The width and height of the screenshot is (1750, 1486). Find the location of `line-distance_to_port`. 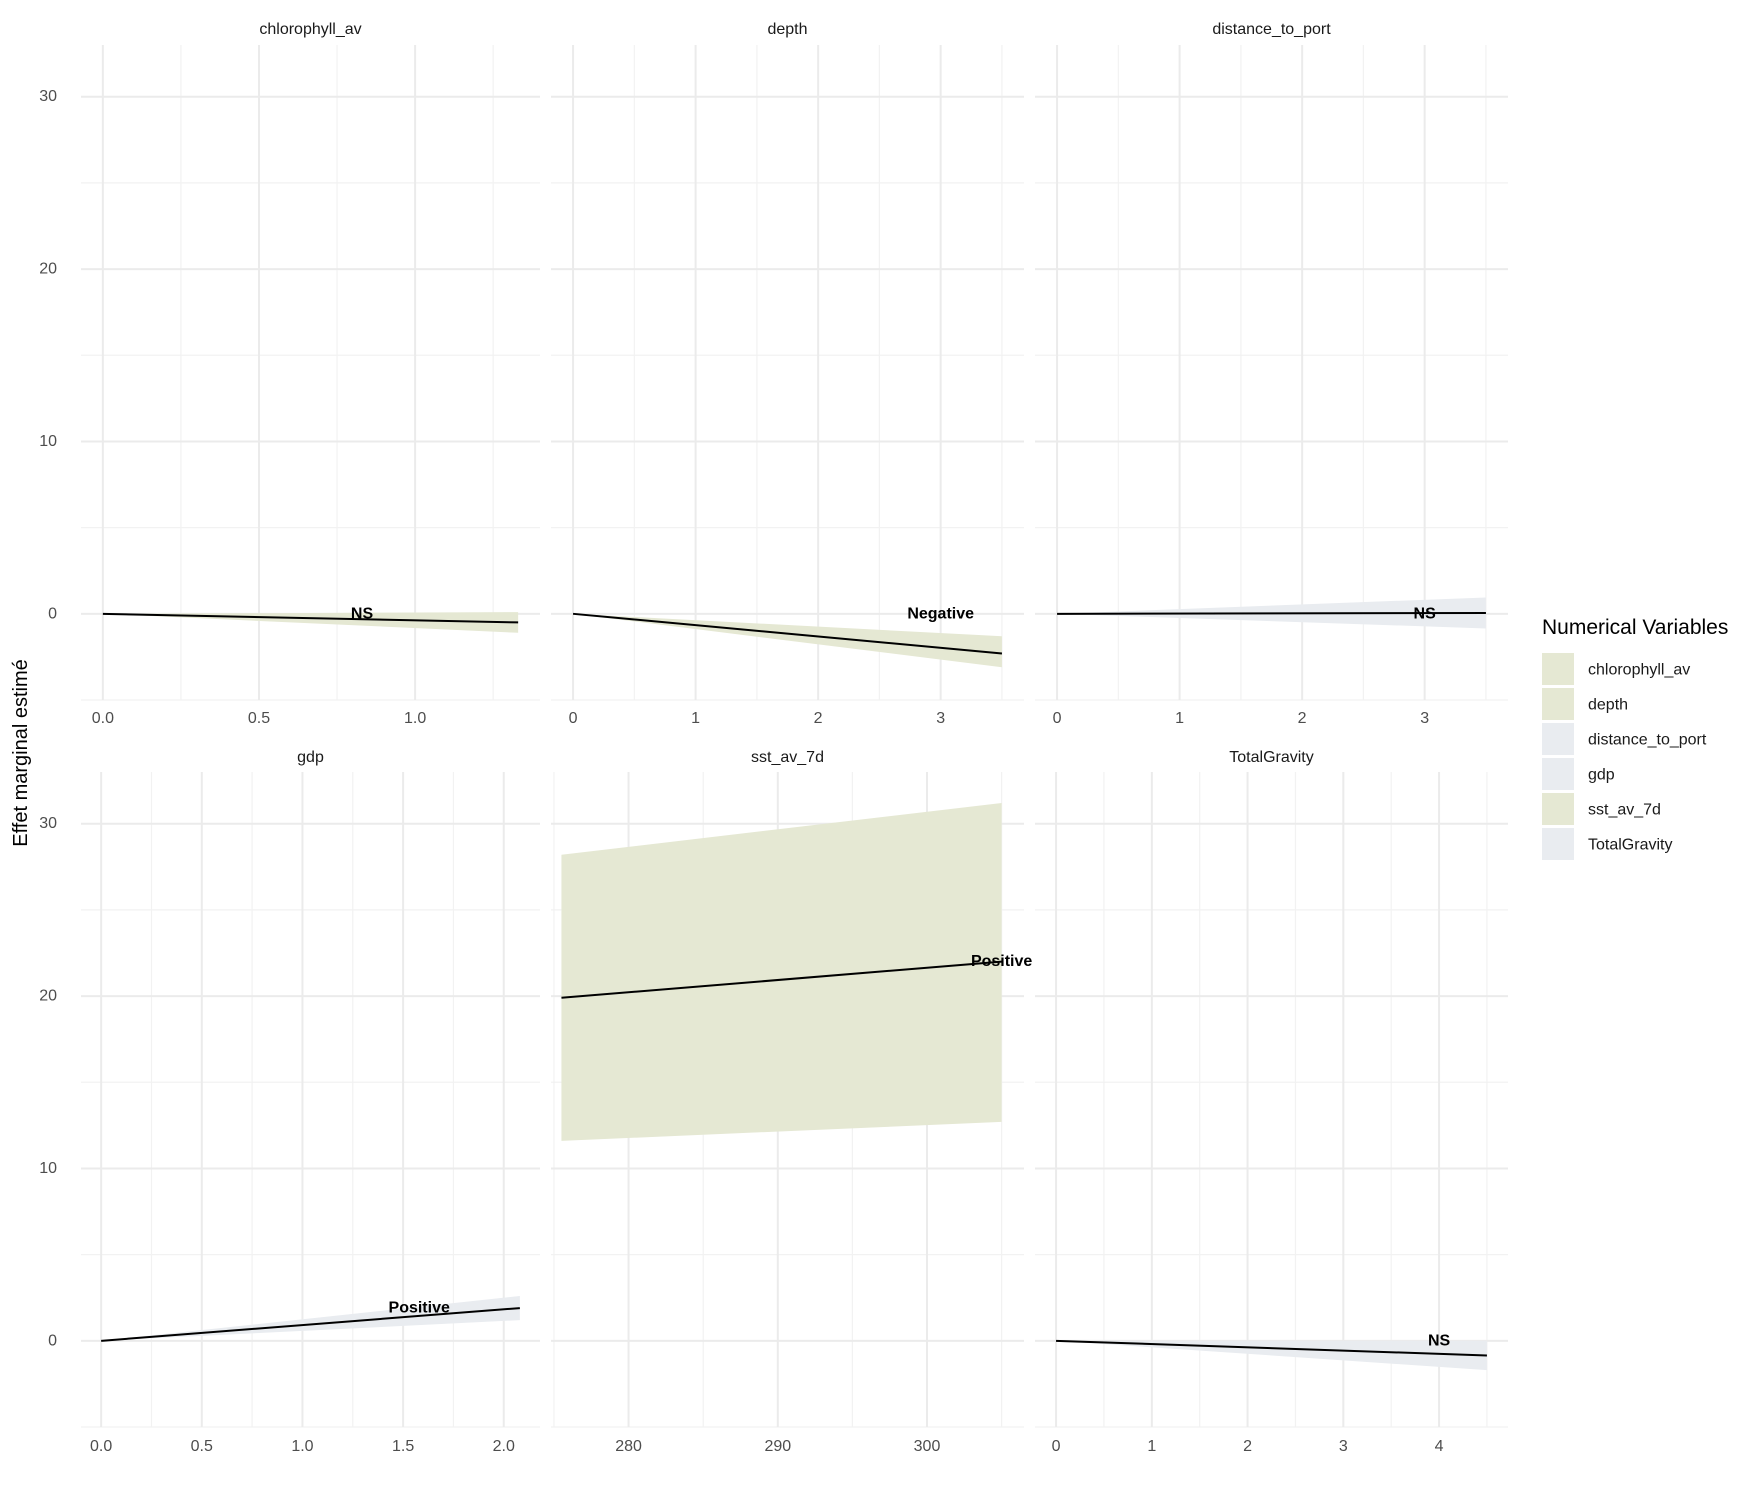

line-distance_to_port is located at coordinates (1271, 613).